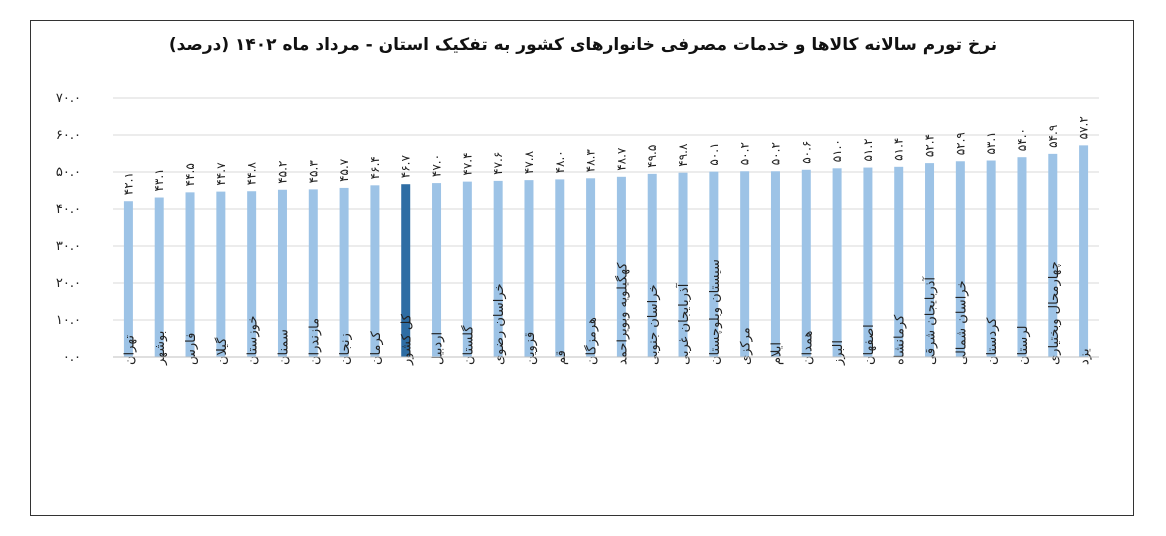  I want to click on data-label: ۵۳.۱, so click(991, 142).